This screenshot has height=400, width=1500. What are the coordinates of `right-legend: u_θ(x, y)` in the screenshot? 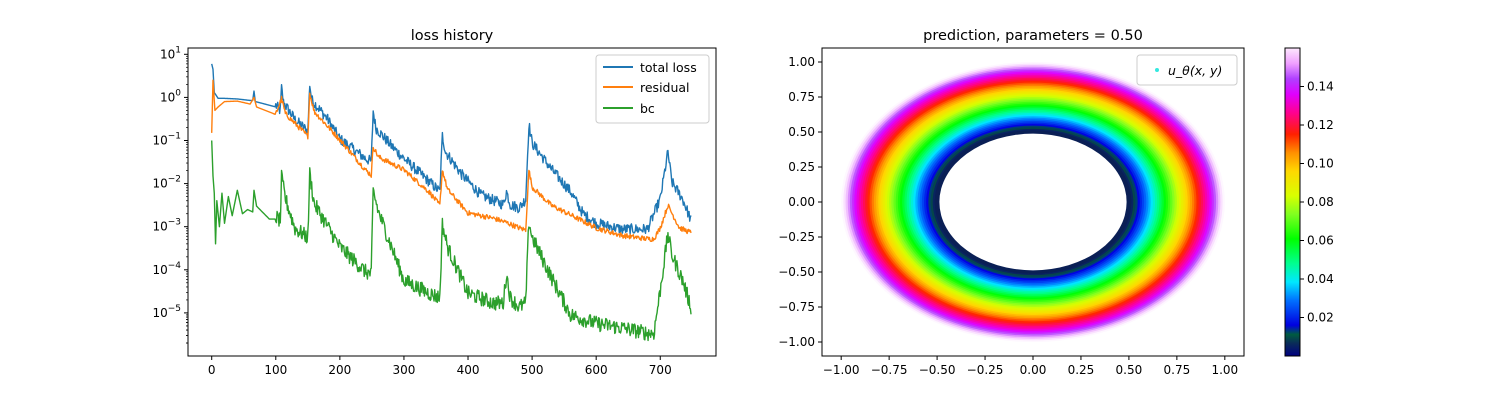 It's located at (1187, 70).